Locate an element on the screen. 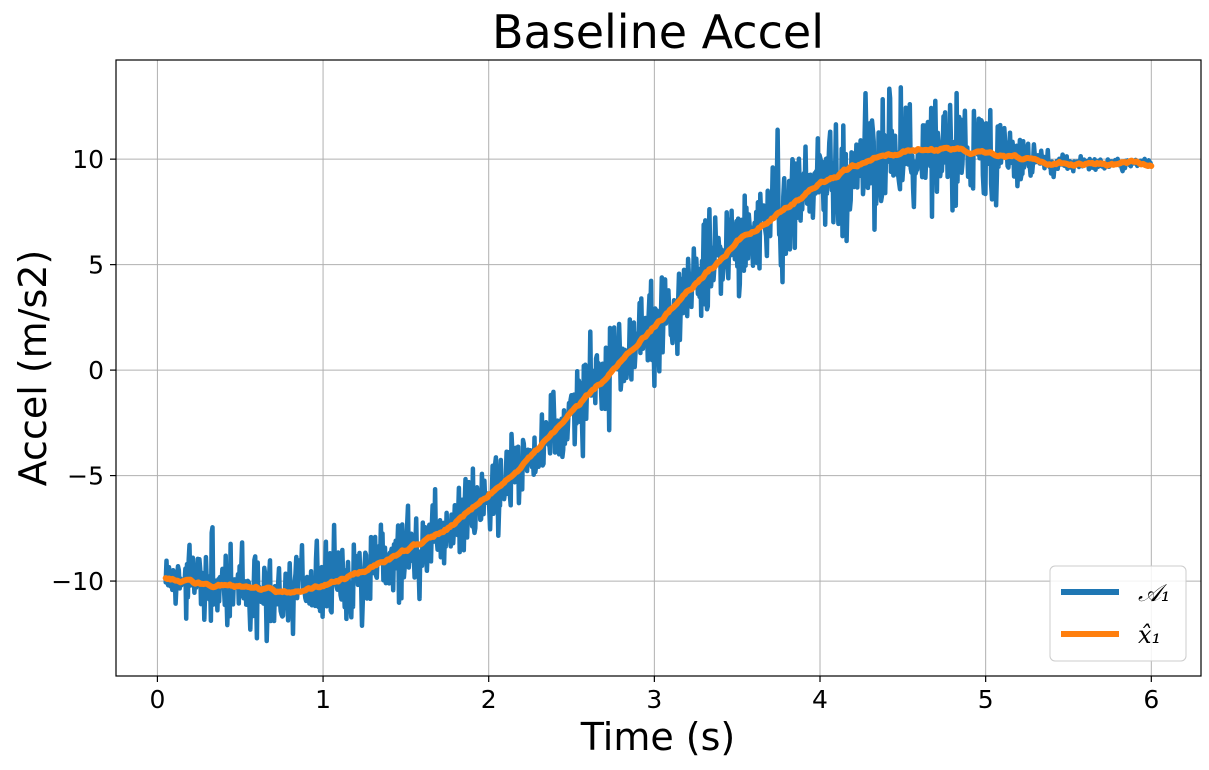 The width and height of the screenshot is (1209, 770). x-tick-label: 0 is located at coordinates (157, 699).